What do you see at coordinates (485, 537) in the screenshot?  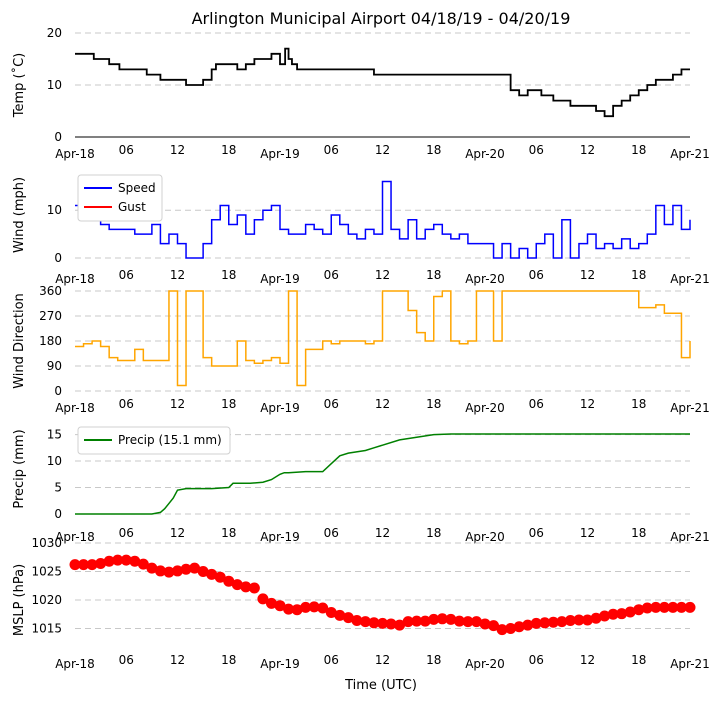 I see `precip-x-tick-label: Apr-20` at bounding box center [485, 537].